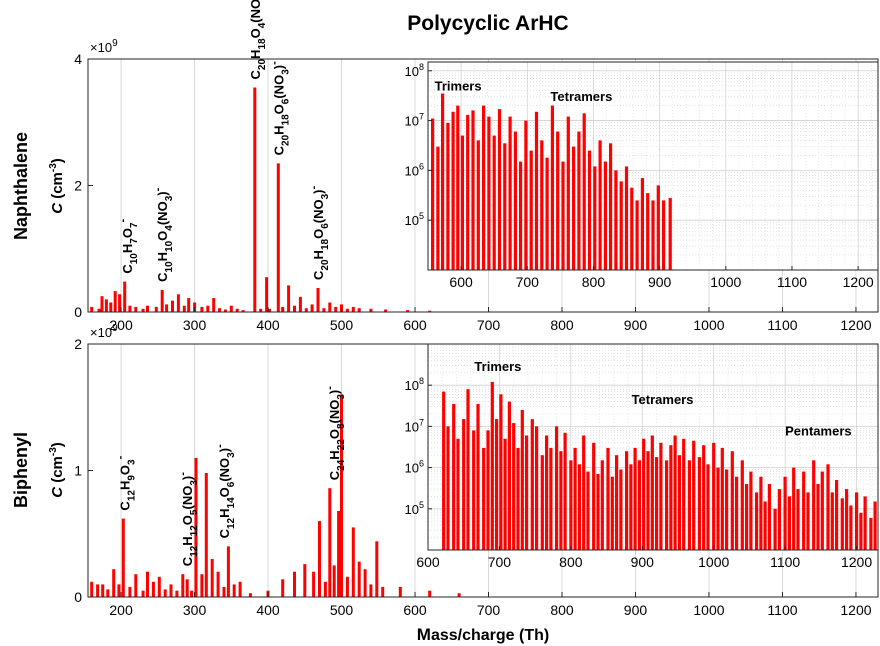 The width and height of the screenshot is (880, 646). What do you see at coordinates (414, 425) in the screenshot?
I see `inset-y-tick-label: 10⁷` at bounding box center [414, 425].